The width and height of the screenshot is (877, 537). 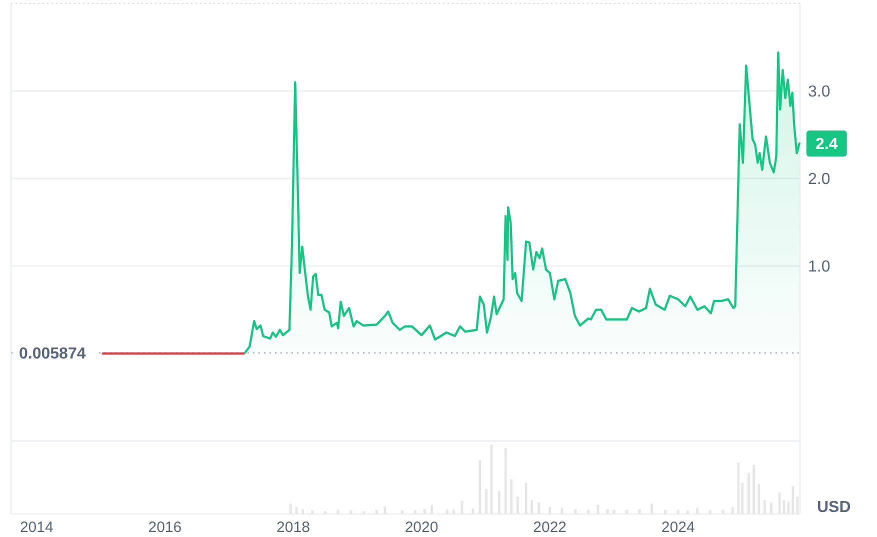 What do you see at coordinates (819, 267) in the screenshot?
I see `y-tick-label: 1.0` at bounding box center [819, 267].